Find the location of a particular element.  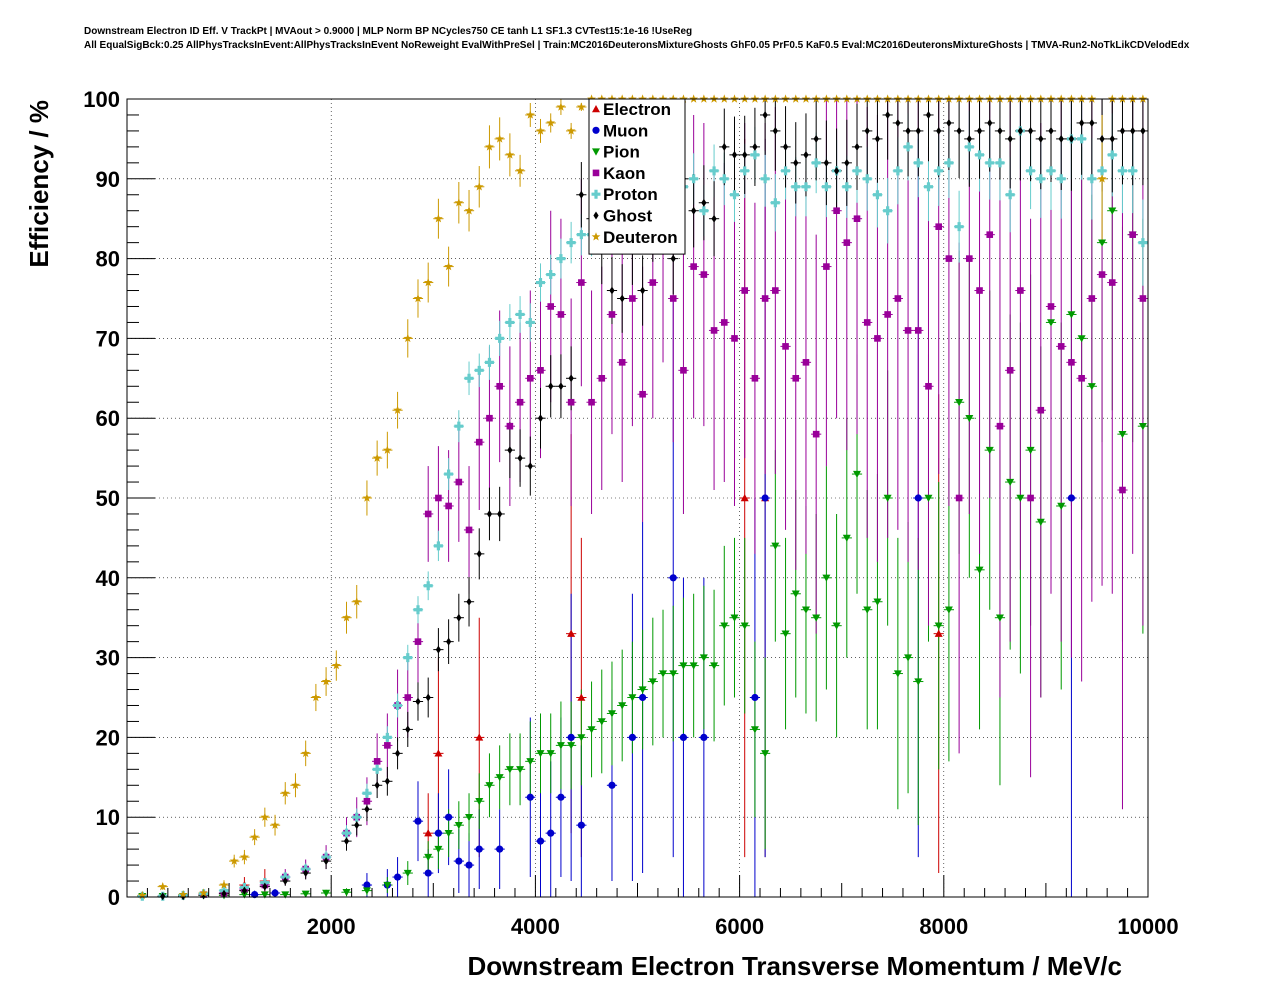

legend: Electron Muon Pion Kaon Proton Ghost Deuteron is located at coordinates (637, 176).